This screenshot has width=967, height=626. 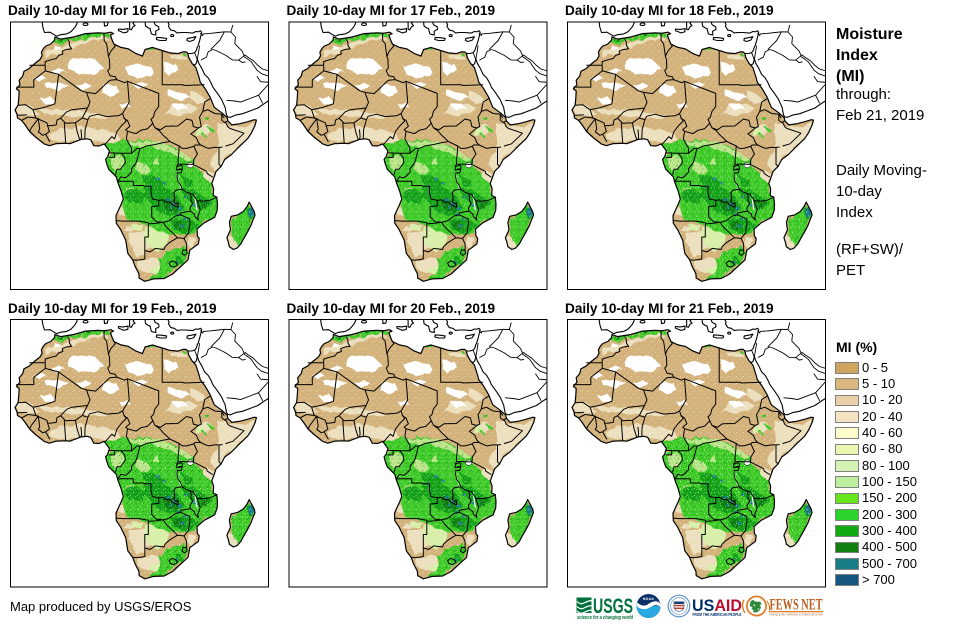 What do you see at coordinates (613, 606) in the screenshot?
I see `svg-text: USGS` at bounding box center [613, 606].